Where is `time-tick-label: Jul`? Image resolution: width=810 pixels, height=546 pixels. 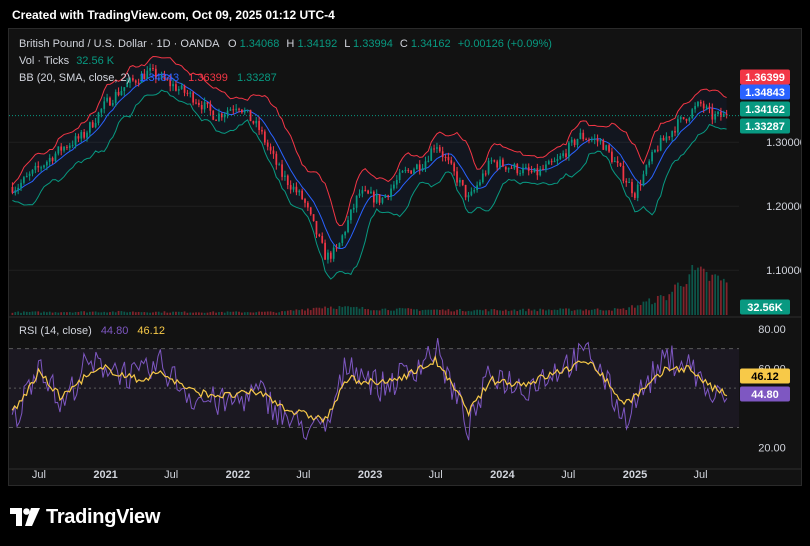
time-tick-label: Jul is located at coordinates (171, 475).